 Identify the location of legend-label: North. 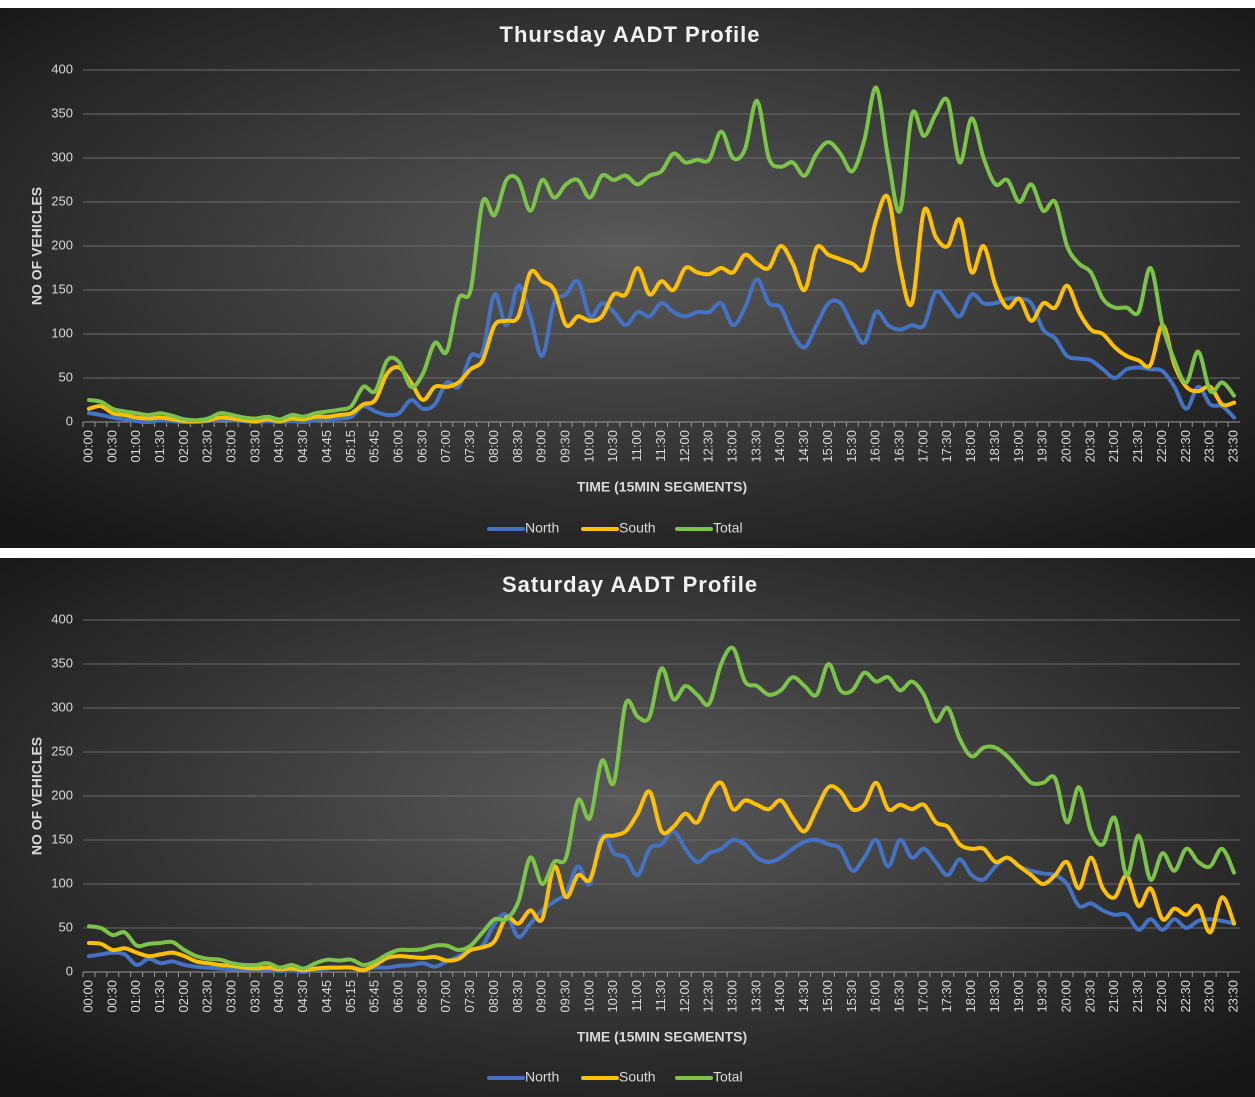
(542, 528).